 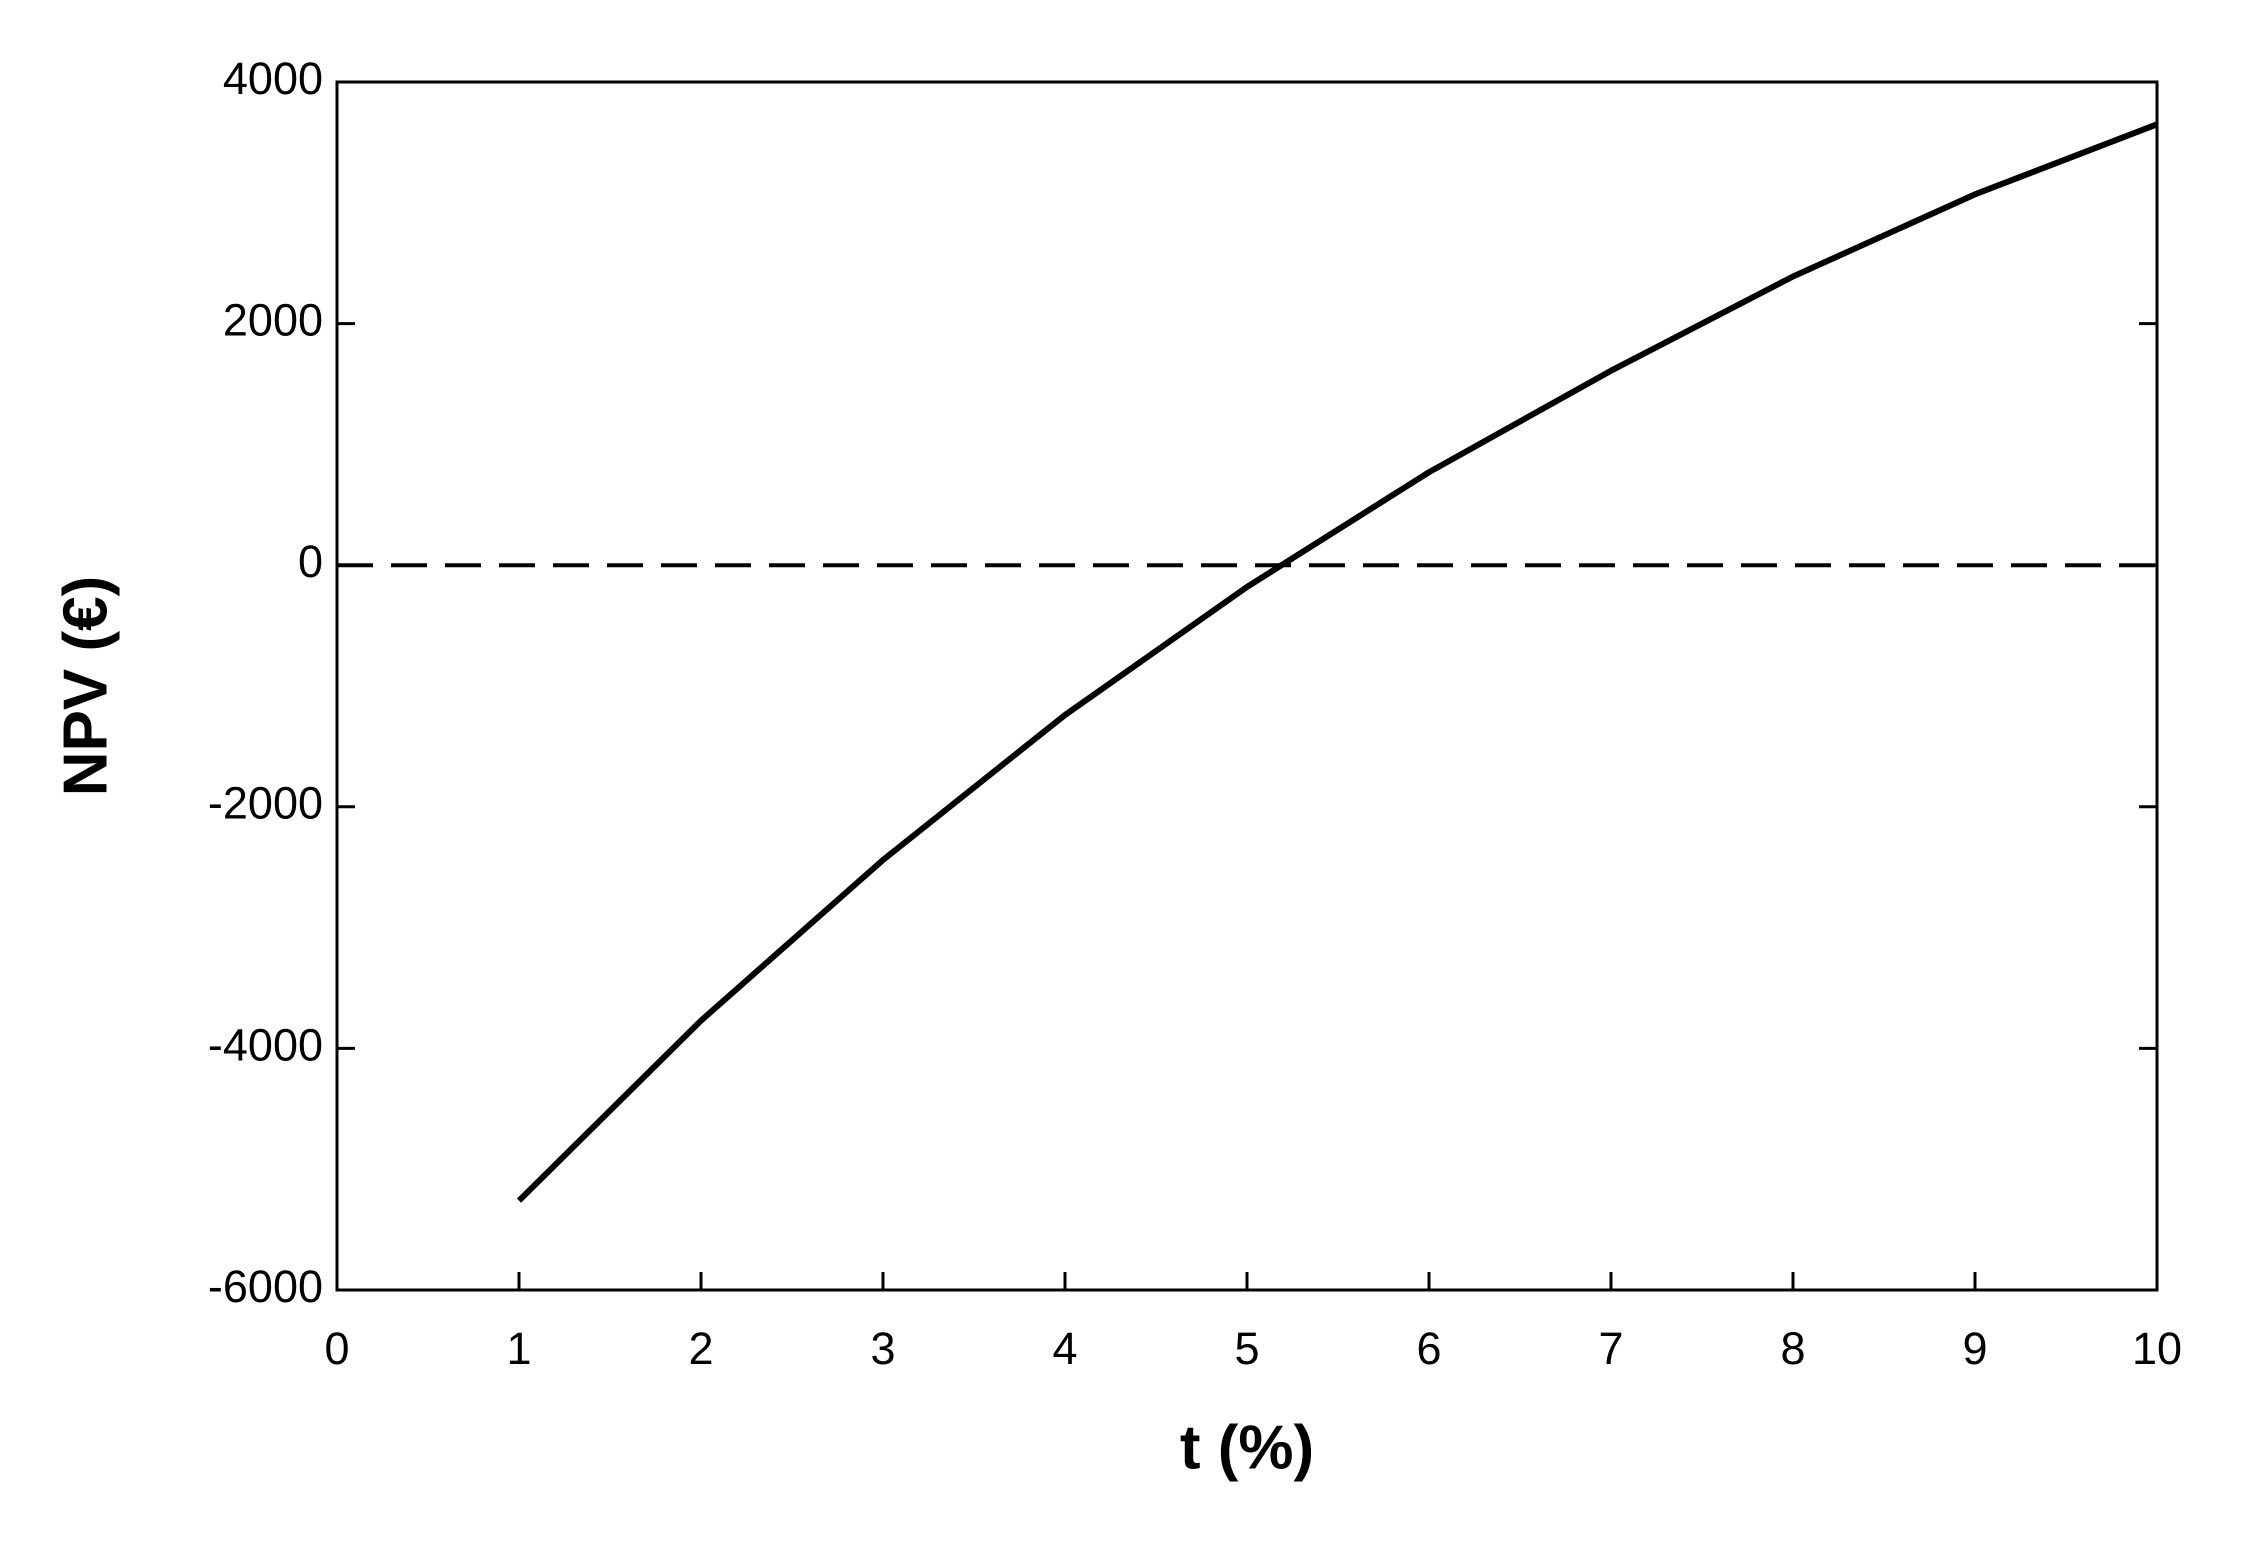 I want to click on x-tick-label: 8, so click(x=1792, y=1348).